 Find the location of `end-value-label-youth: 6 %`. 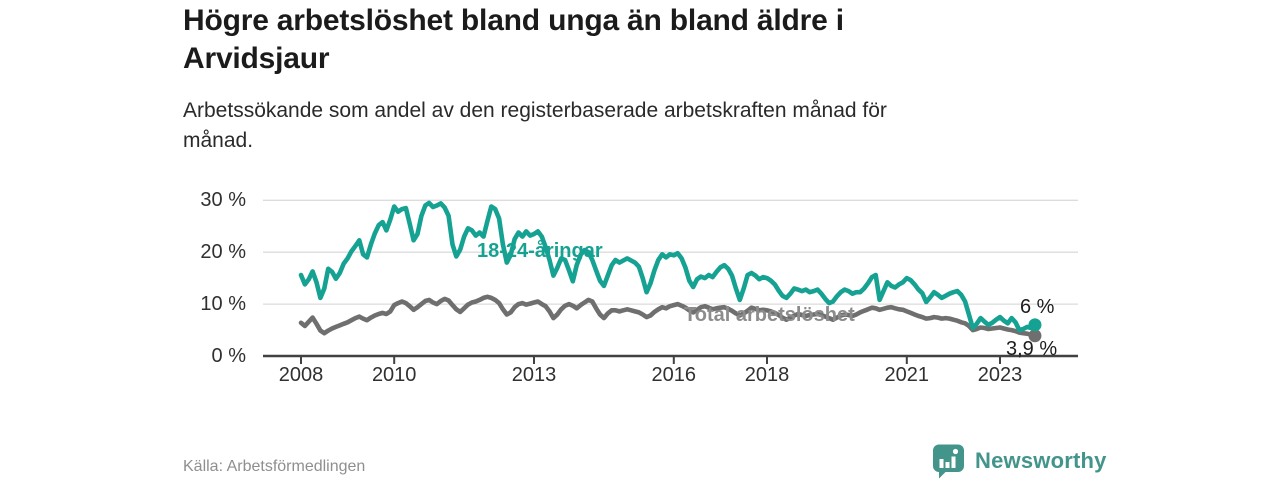

end-value-label-youth: 6 % is located at coordinates (1037, 307).